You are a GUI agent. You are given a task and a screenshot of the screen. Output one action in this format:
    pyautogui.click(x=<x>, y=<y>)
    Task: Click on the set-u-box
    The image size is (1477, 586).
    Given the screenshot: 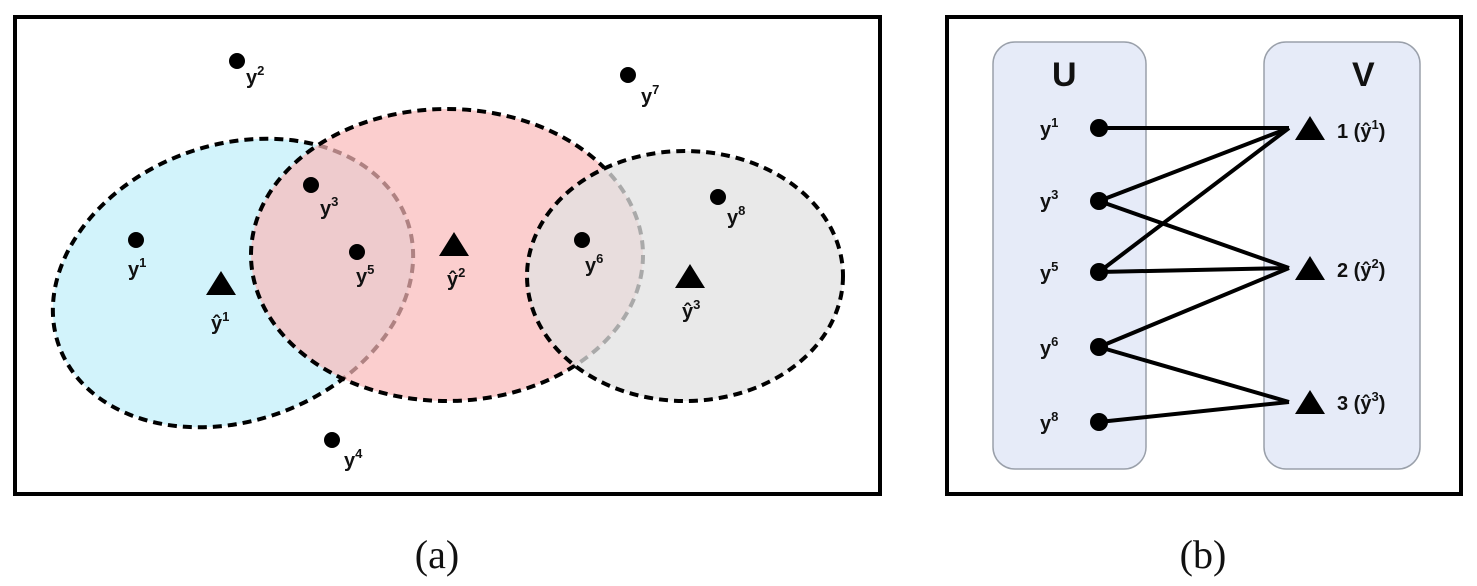 What is the action you would take?
    pyautogui.click(x=1069, y=255)
    